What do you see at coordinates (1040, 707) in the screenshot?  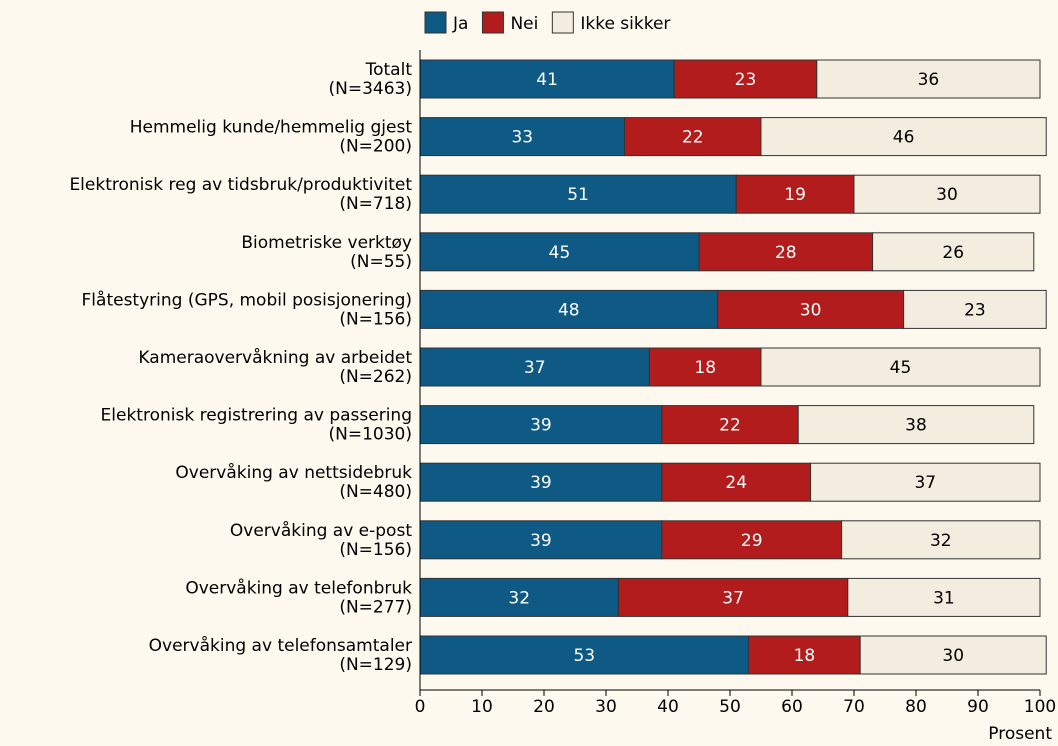 I see `x-tick-label: 100` at bounding box center [1040, 707].